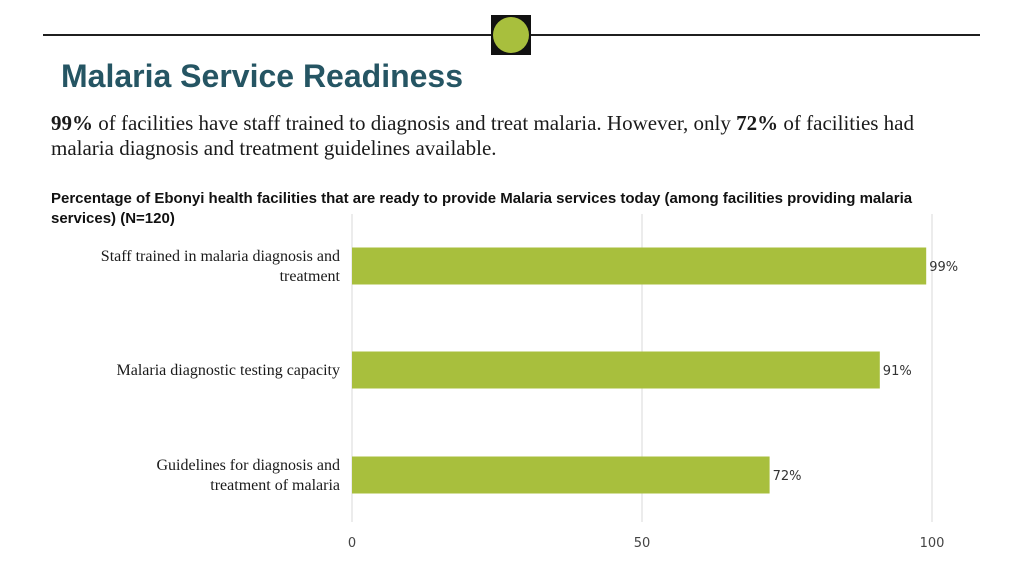 This screenshot has height=575, width=1024. What do you see at coordinates (787, 476) in the screenshot?
I see `data-label: 72%` at bounding box center [787, 476].